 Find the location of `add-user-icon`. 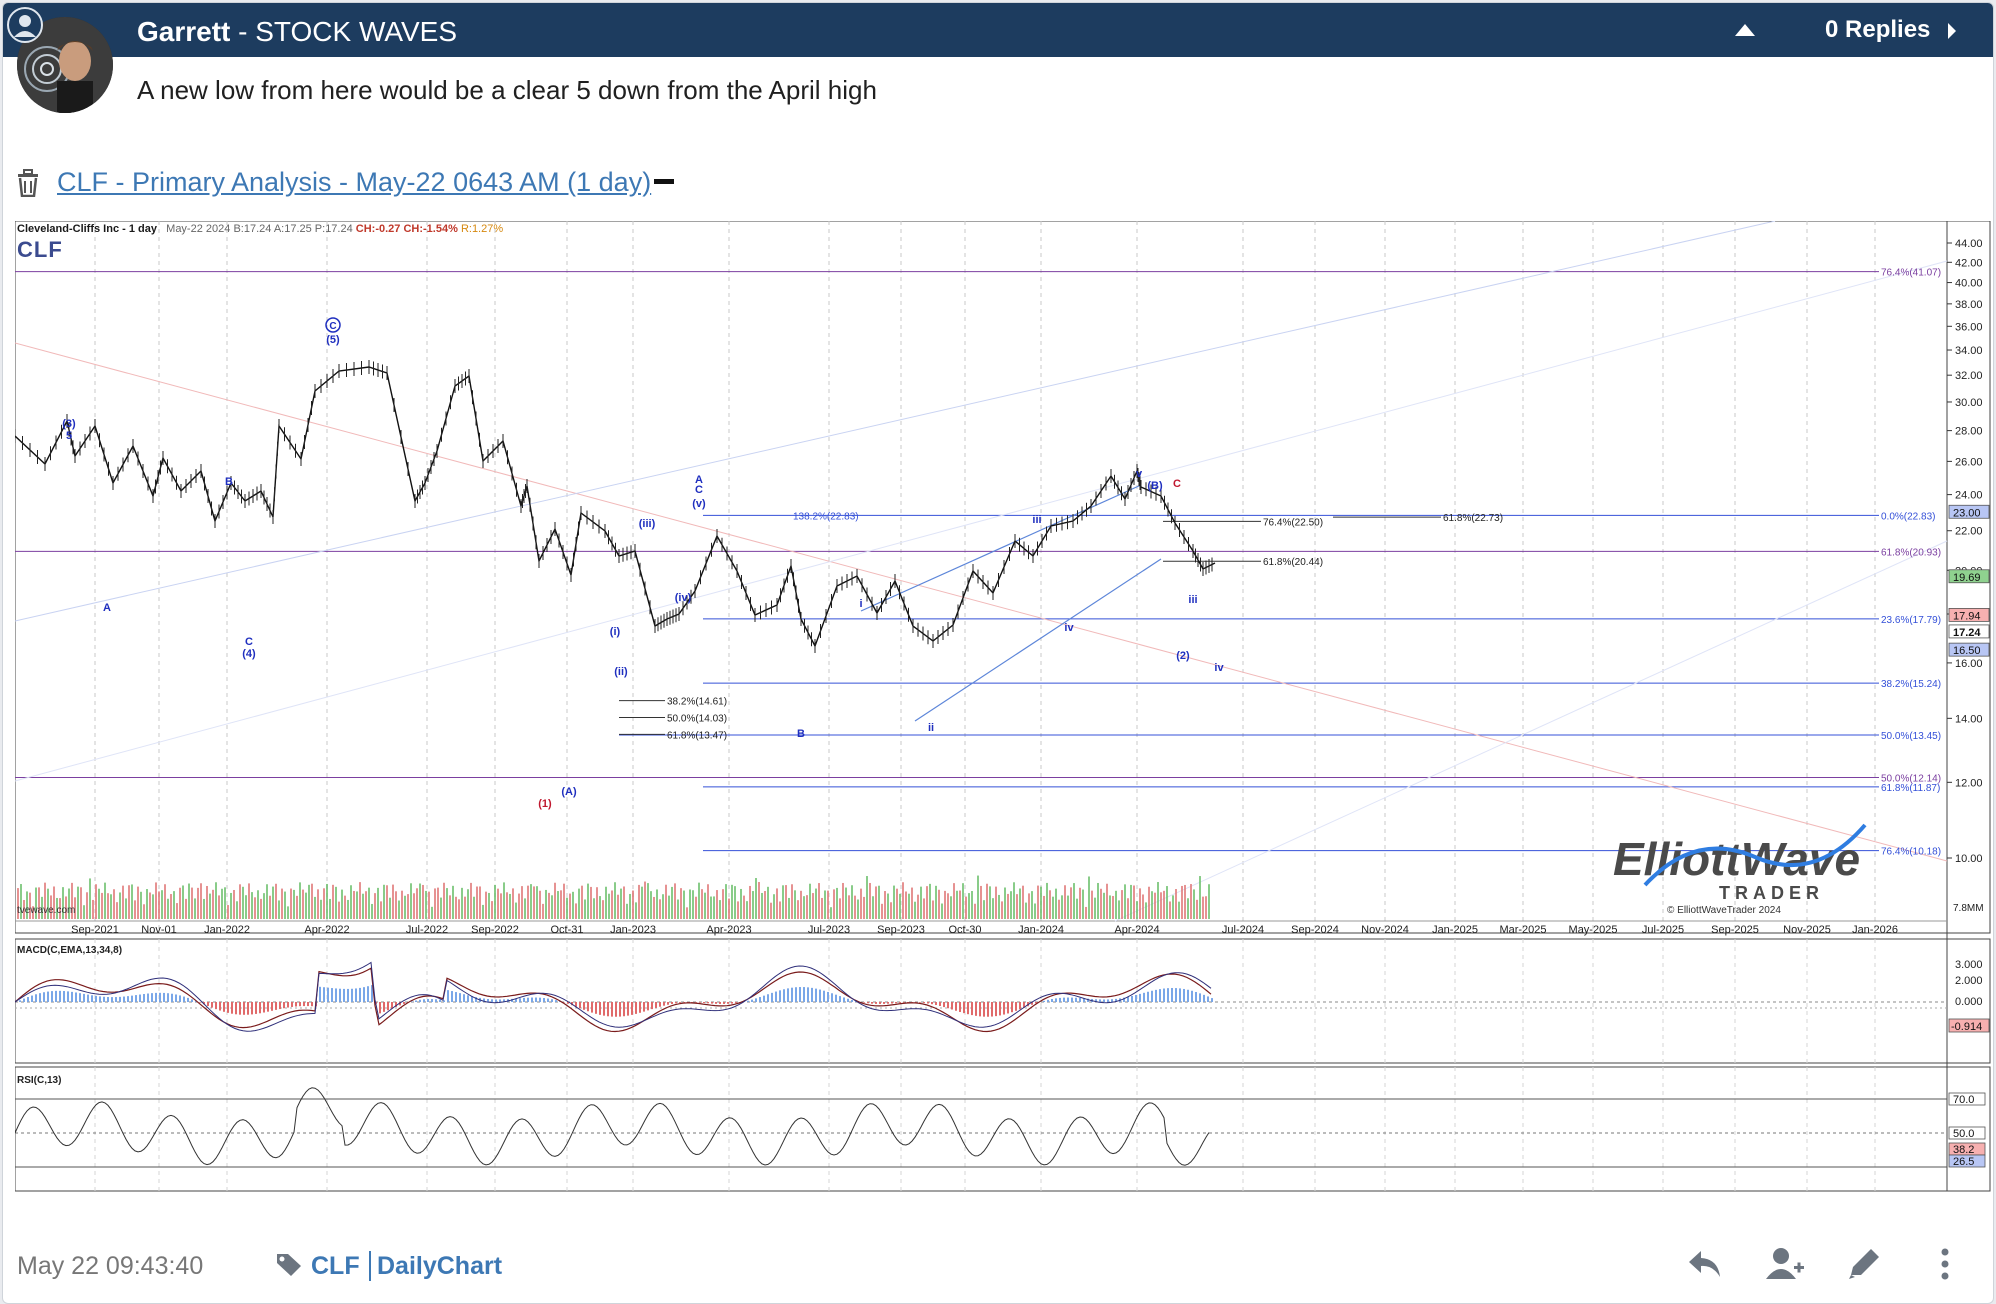

add-user-icon is located at coordinates (1785, 1264).